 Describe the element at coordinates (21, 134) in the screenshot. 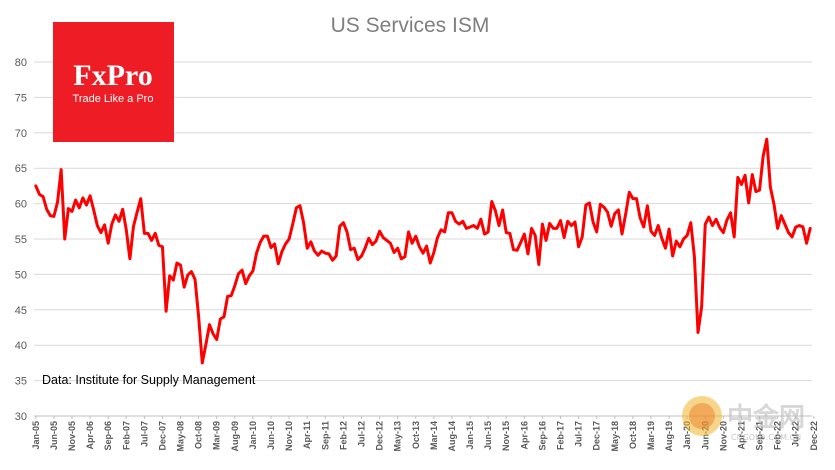

I see `y-tick-label: 70` at that location.